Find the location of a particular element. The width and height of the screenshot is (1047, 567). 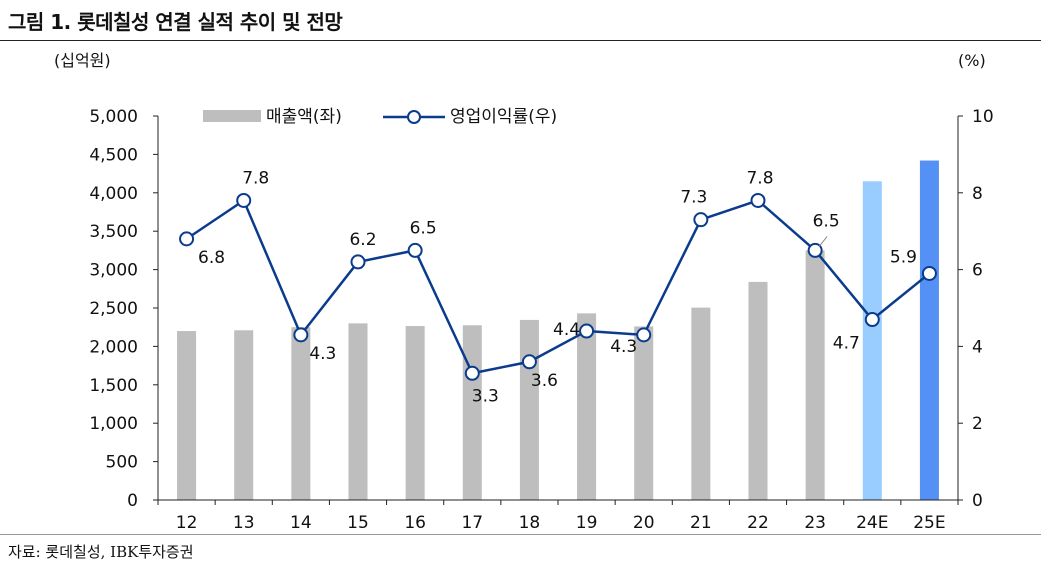

legend-bar-label: 매출액(좌) is located at coordinates (304, 117).